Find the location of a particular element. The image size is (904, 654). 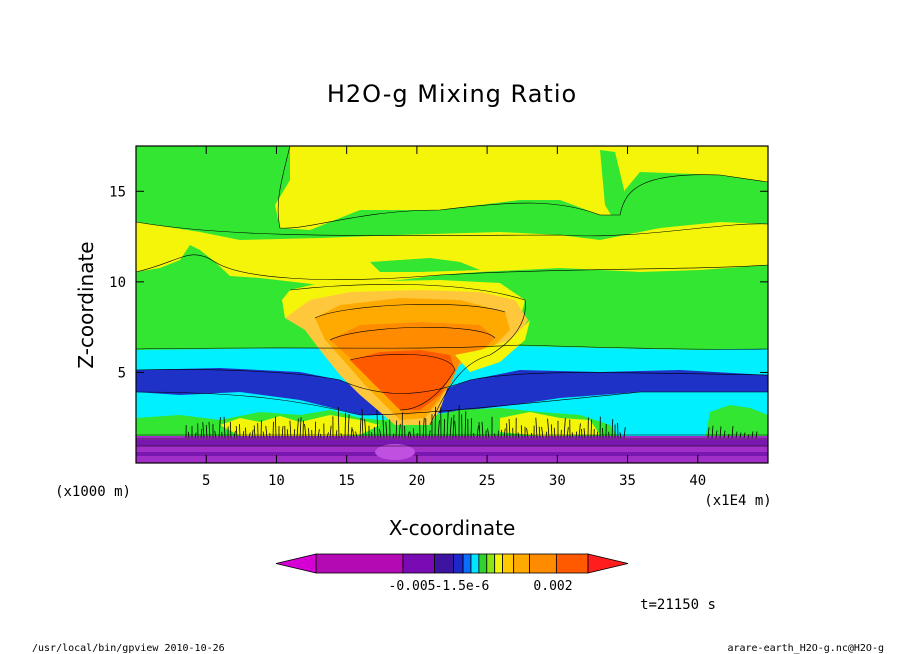

y-tick-label: 15 is located at coordinates (117, 192).